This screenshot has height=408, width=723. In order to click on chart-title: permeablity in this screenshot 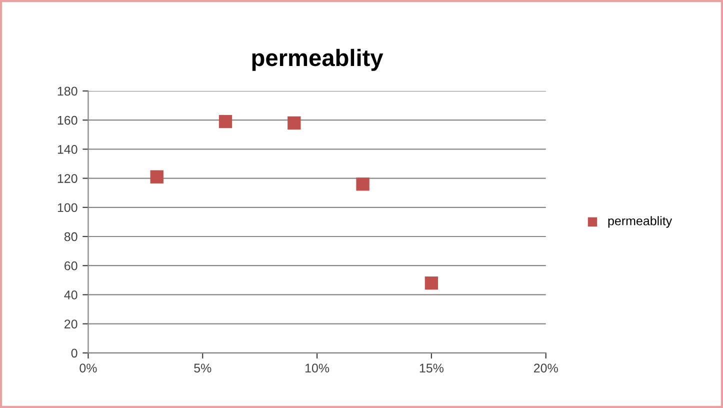, I will do `click(318, 59)`.